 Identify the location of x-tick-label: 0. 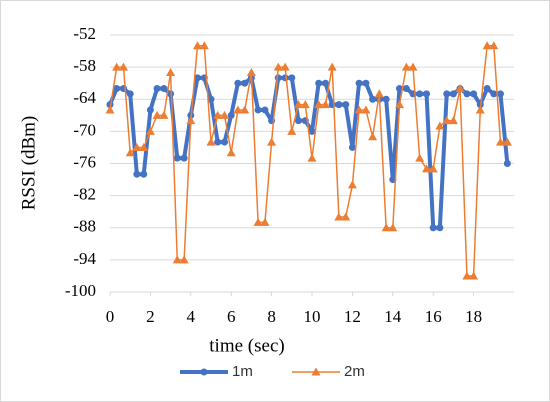
(110, 316).